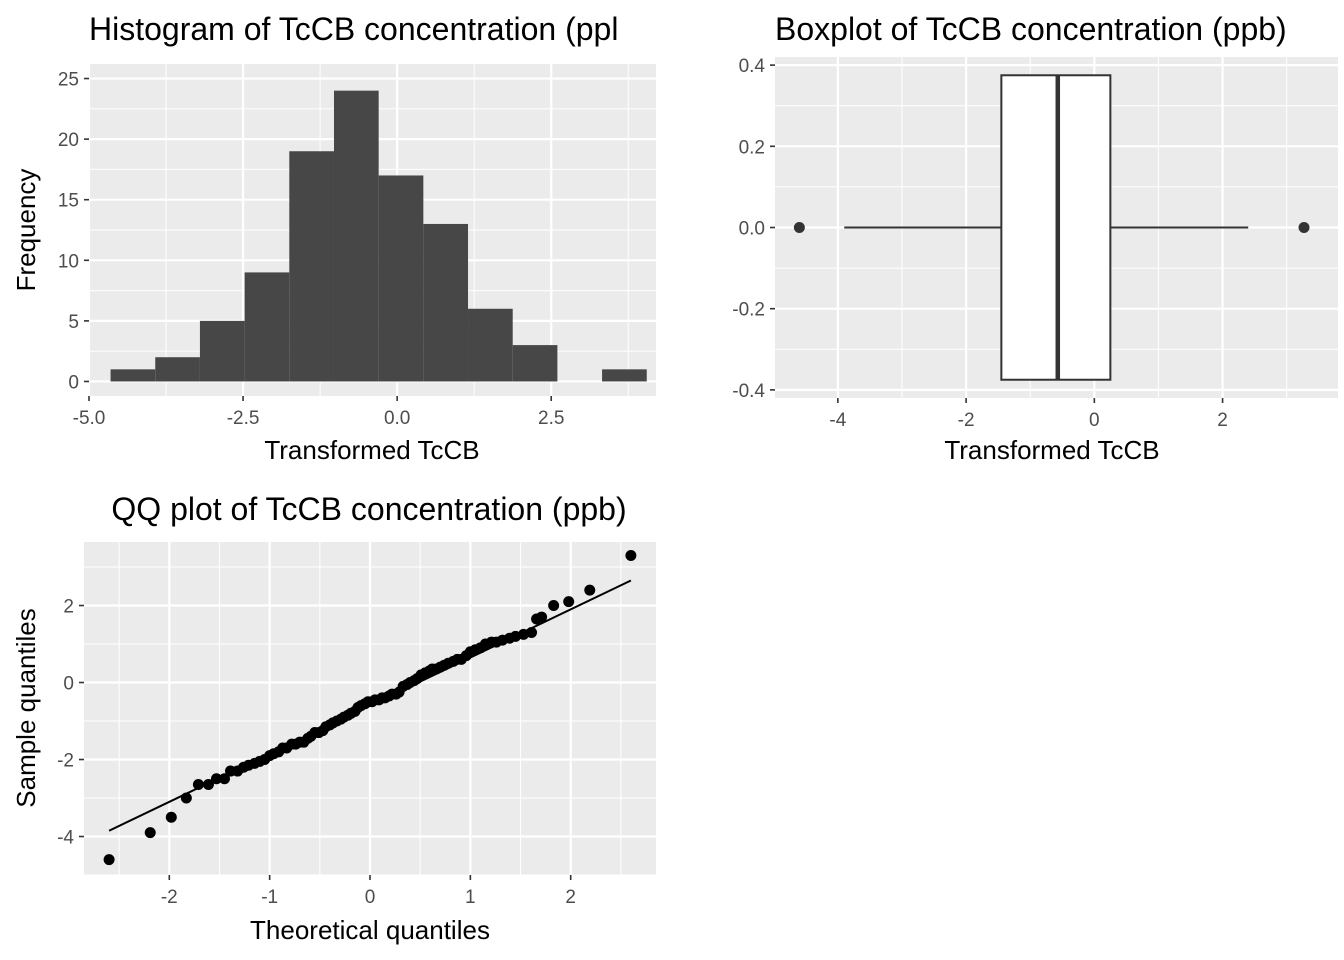  Describe the element at coordinates (837, 420) in the screenshot. I see `boxplot-x-tick-label: -4` at that location.